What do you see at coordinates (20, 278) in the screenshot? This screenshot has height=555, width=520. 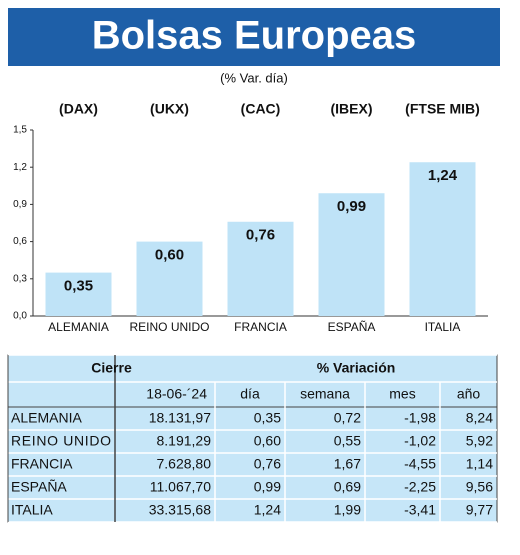 I see `y-tick-label: 0,3` at bounding box center [20, 278].